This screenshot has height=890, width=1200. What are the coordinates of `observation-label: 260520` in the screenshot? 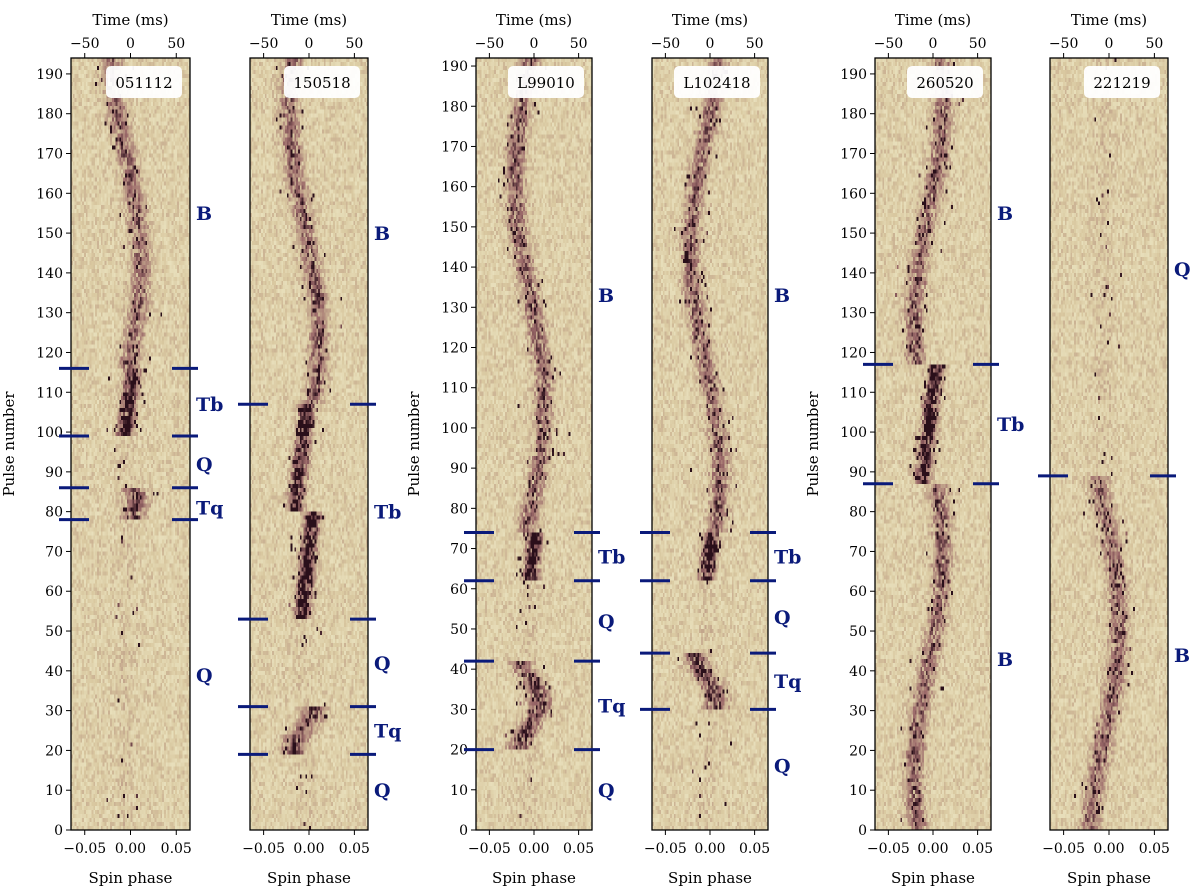 It's located at (944, 83).